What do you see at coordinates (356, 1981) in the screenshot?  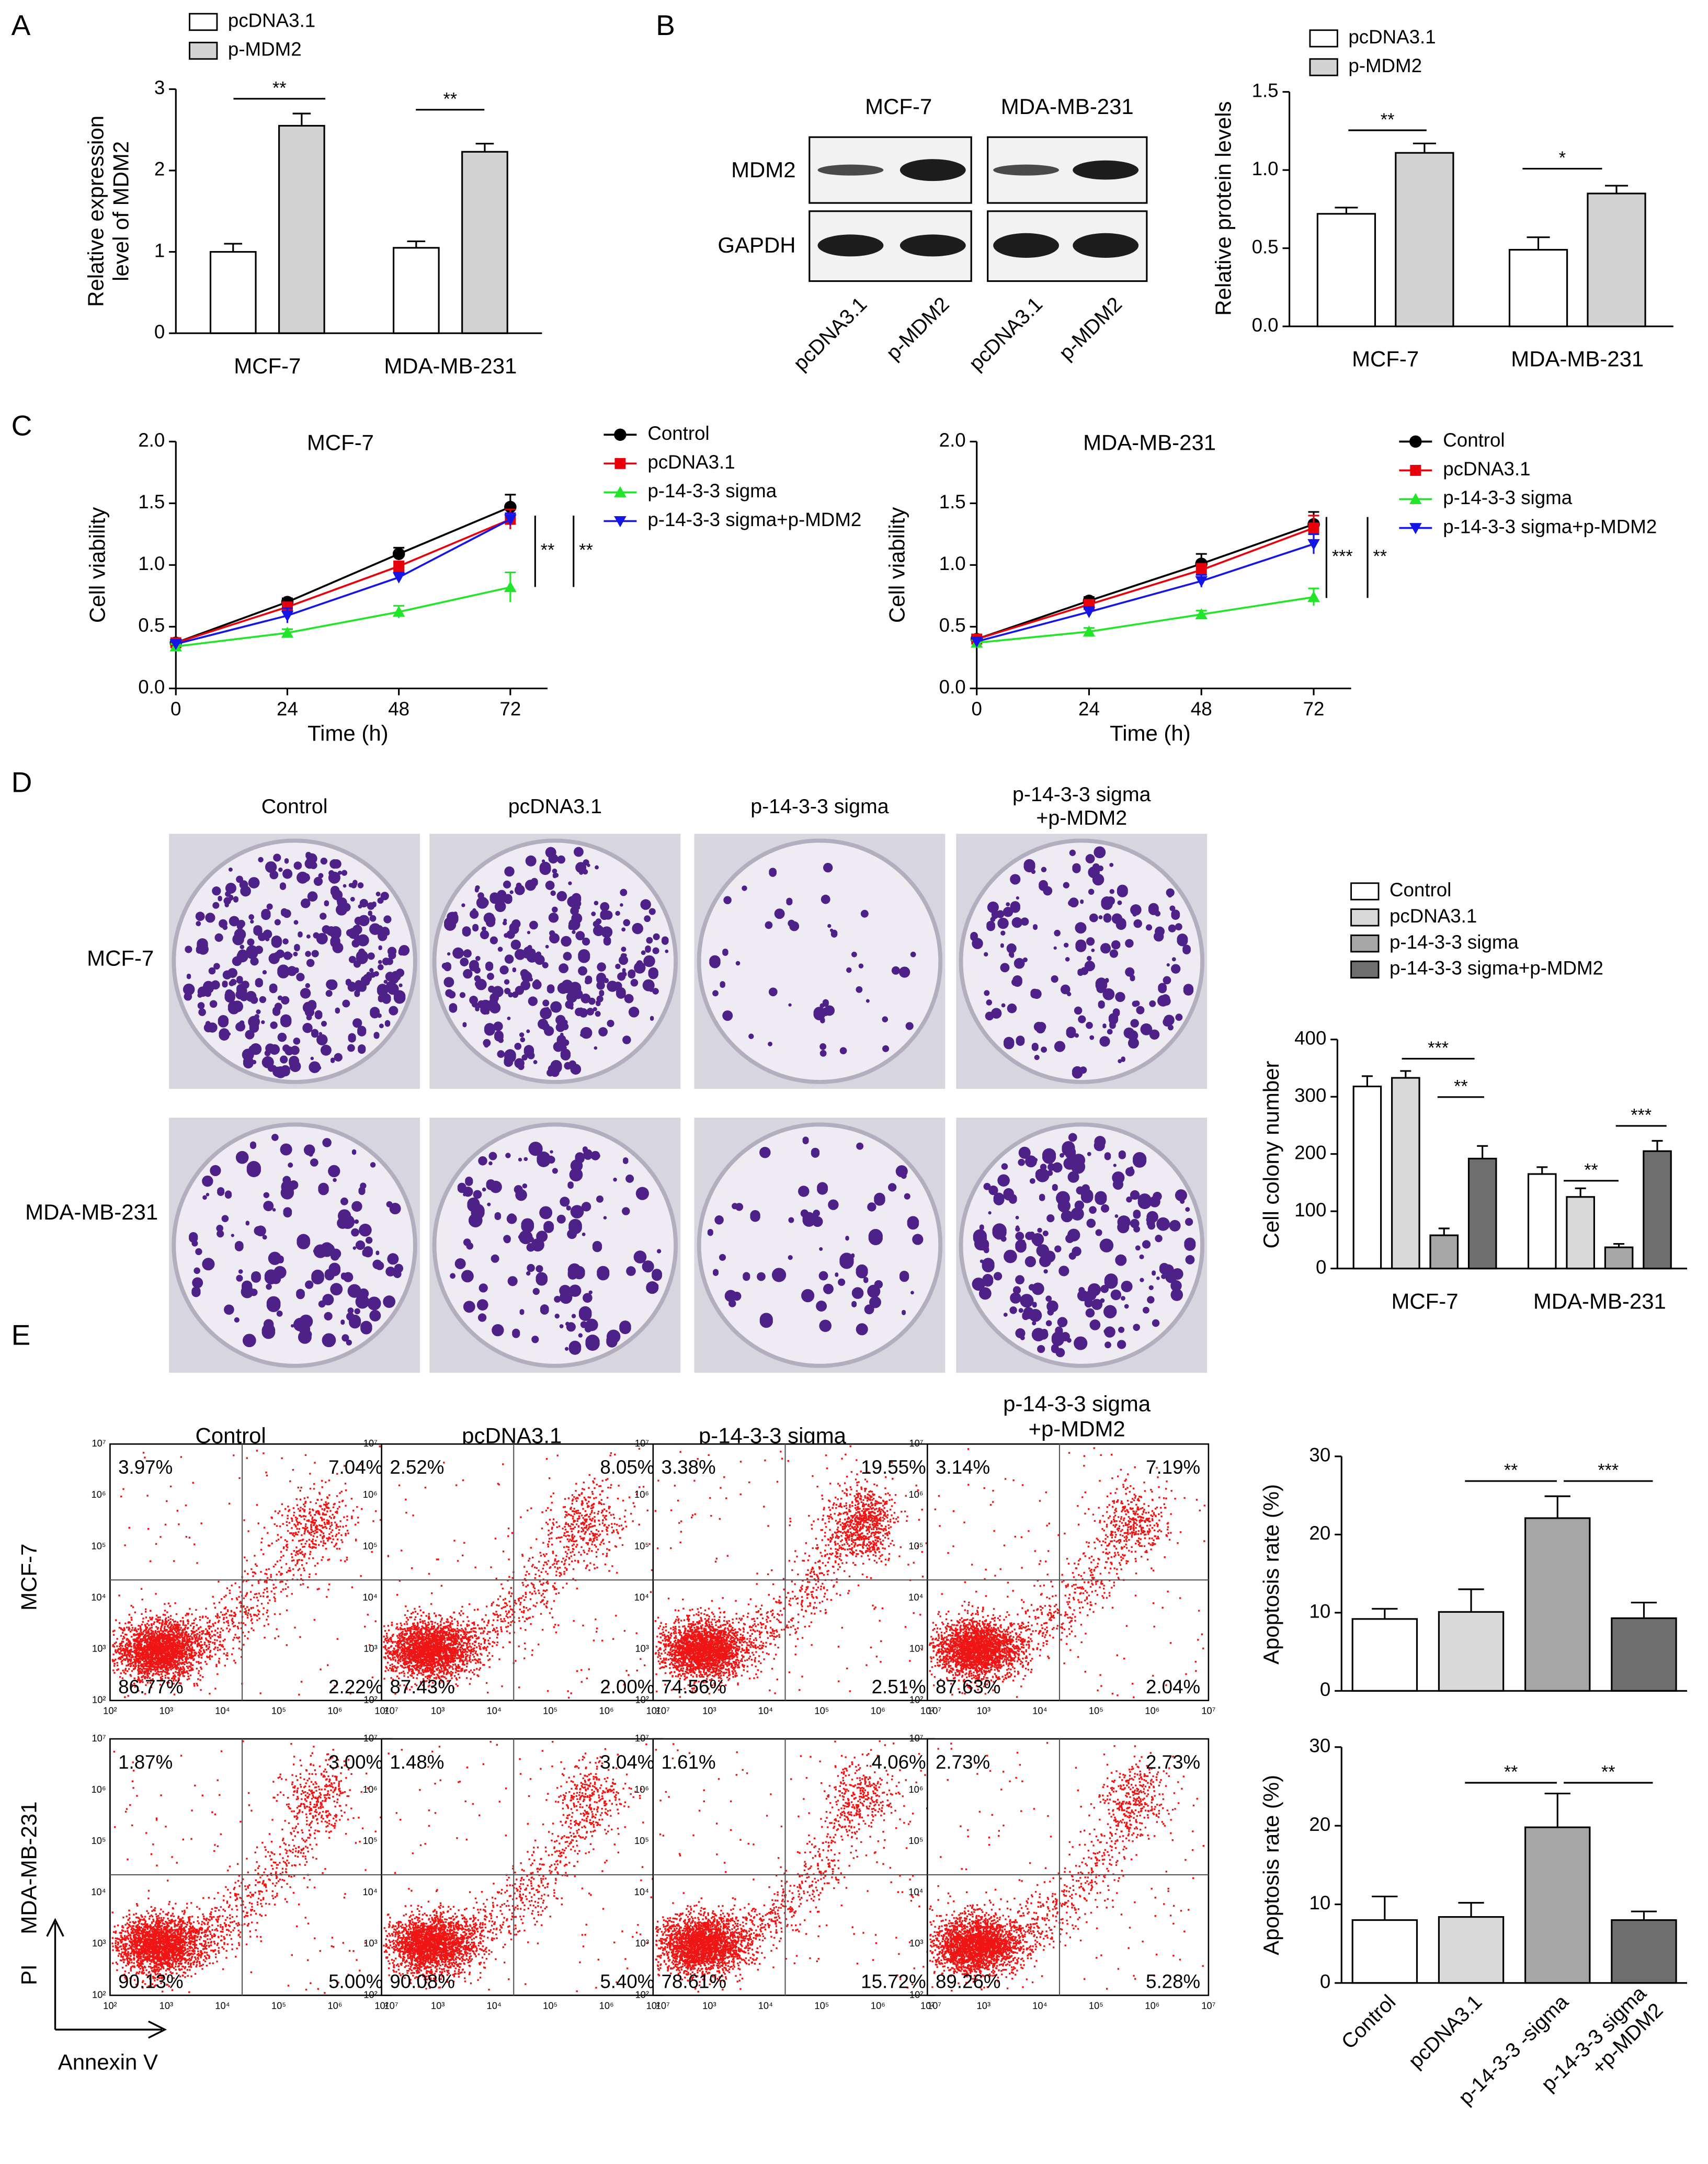 I see `flow-percent: 5.00%` at bounding box center [356, 1981].